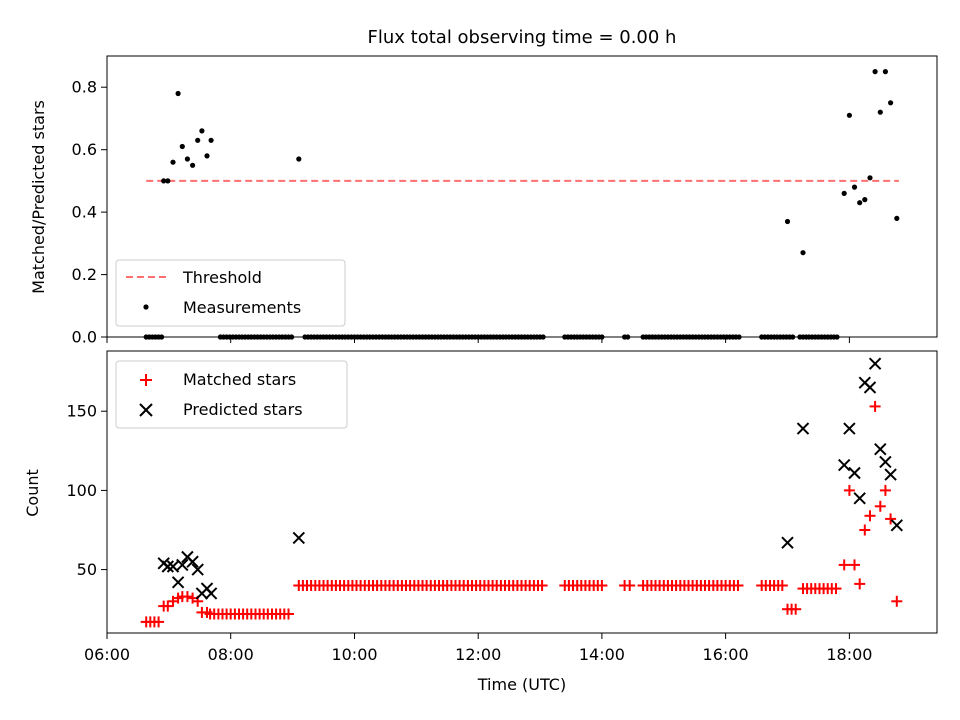 The height and width of the screenshot is (720, 960). Describe the element at coordinates (231, 654) in the screenshot. I see `bottom-x-tick-label: 08:00` at that location.